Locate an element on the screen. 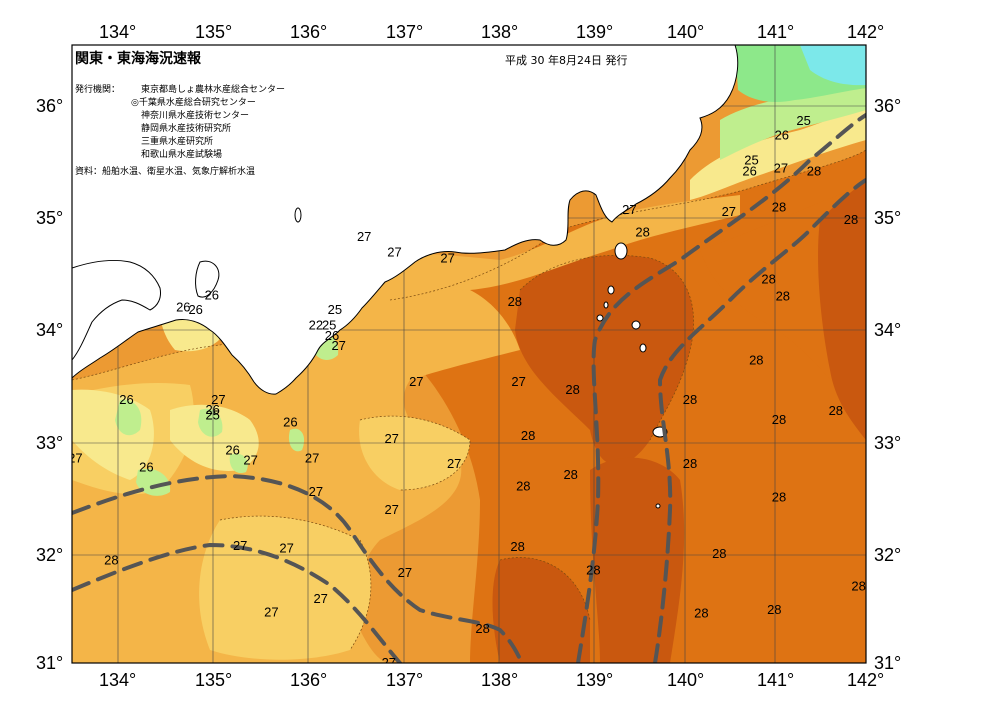 The width and height of the screenshot is (1002, 709). land-niijima is located at coordinates (606, 305).